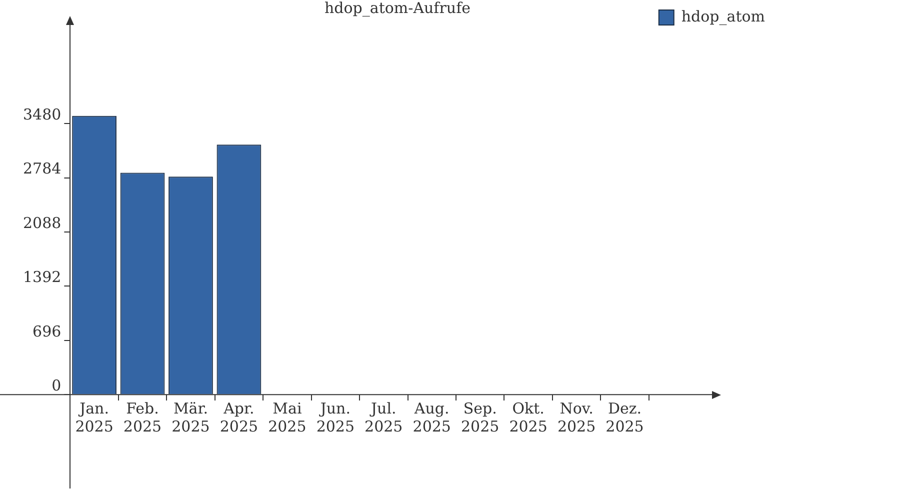 Image resolution: width=900 pixels, height=500 pixels. What do you see at coordinates (142, 417) in the screenshot?
I see `x-tick-label: Feb. 2025` at bounding box center [142, 417].